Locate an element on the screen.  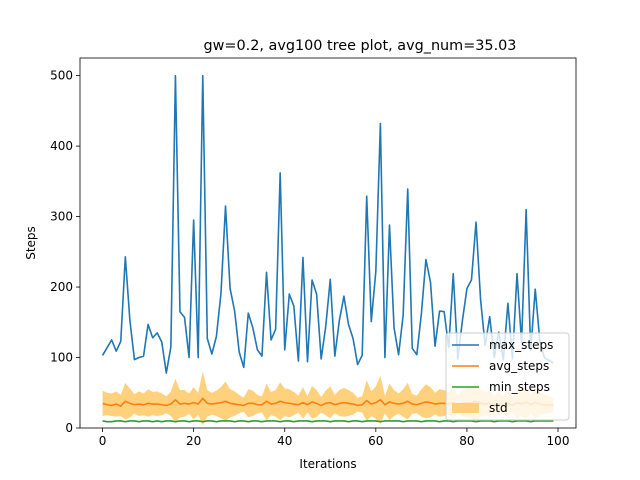
legend-label: min_steps is located at coordinates (519, 387).